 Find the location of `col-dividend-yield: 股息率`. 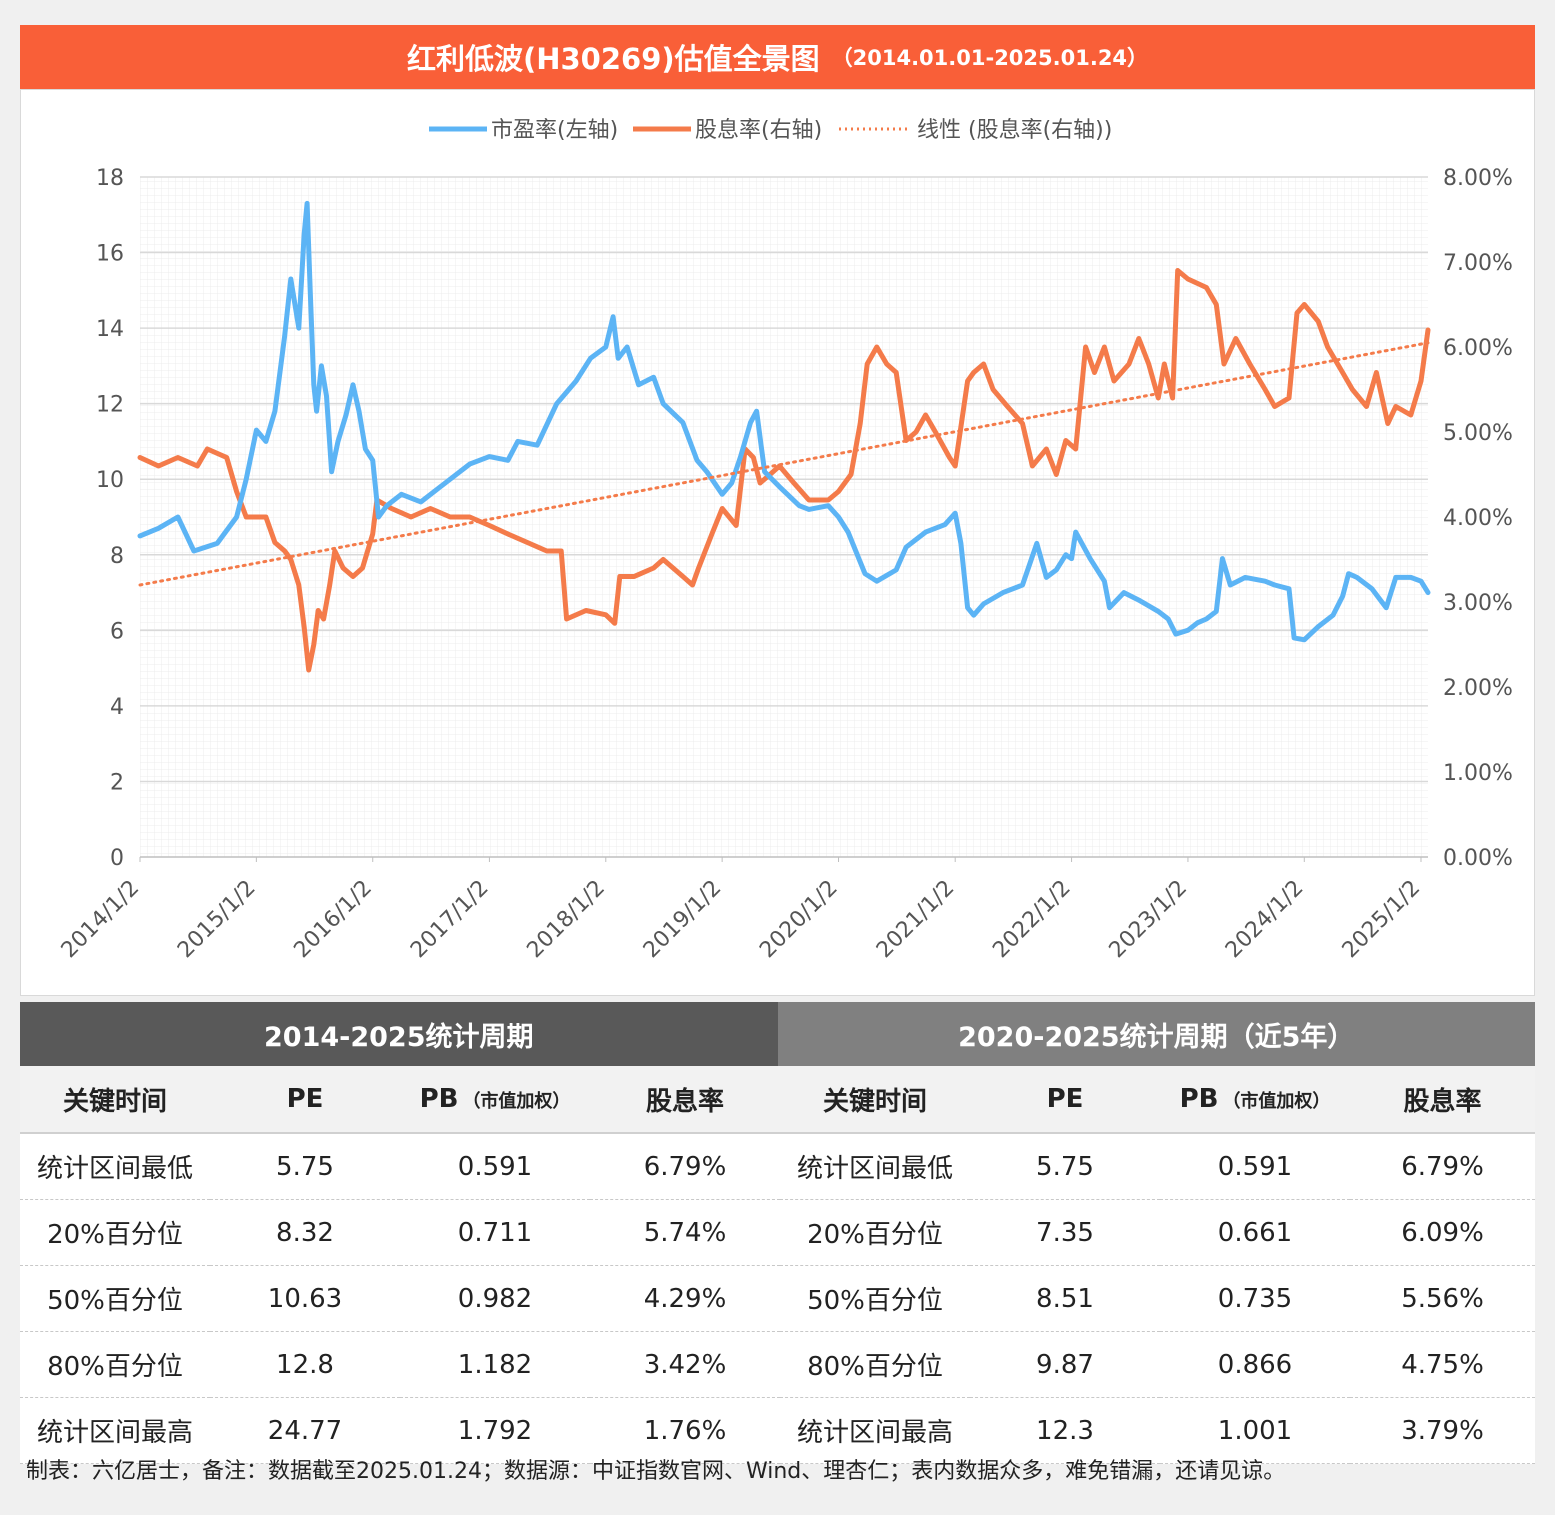

col-dividend-yield: 股息率 is located at coordinates (685, 1100).